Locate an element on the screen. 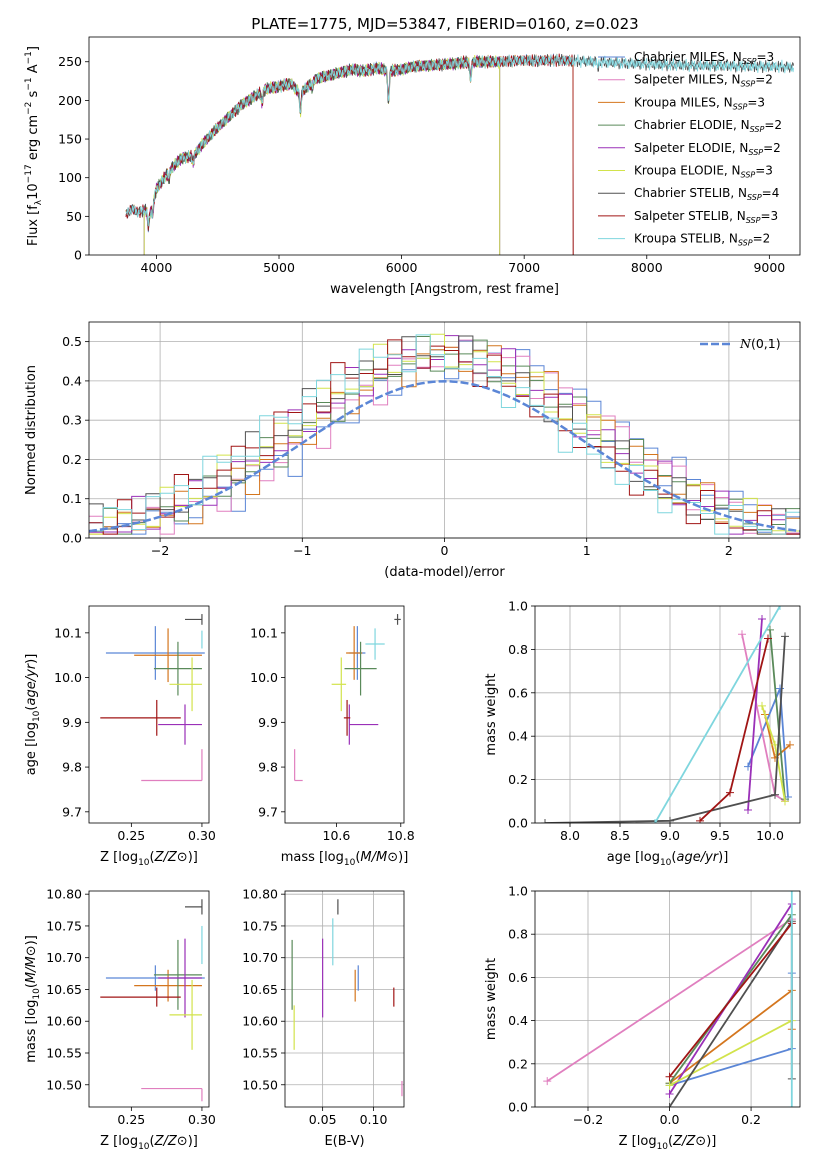 The image size is (819, 1170). x-tick-label: 7000 is located at coordinates (524, 267).